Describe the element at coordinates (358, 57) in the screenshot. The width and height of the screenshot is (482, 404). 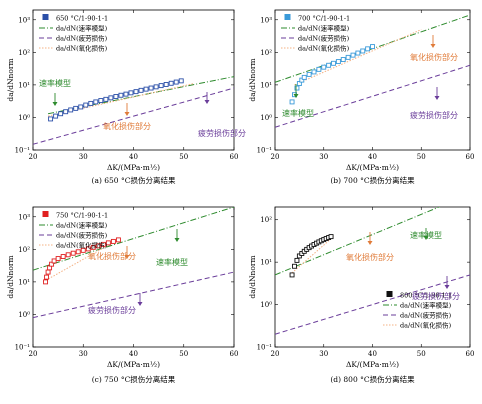
I see `oxidation-line` at that location.